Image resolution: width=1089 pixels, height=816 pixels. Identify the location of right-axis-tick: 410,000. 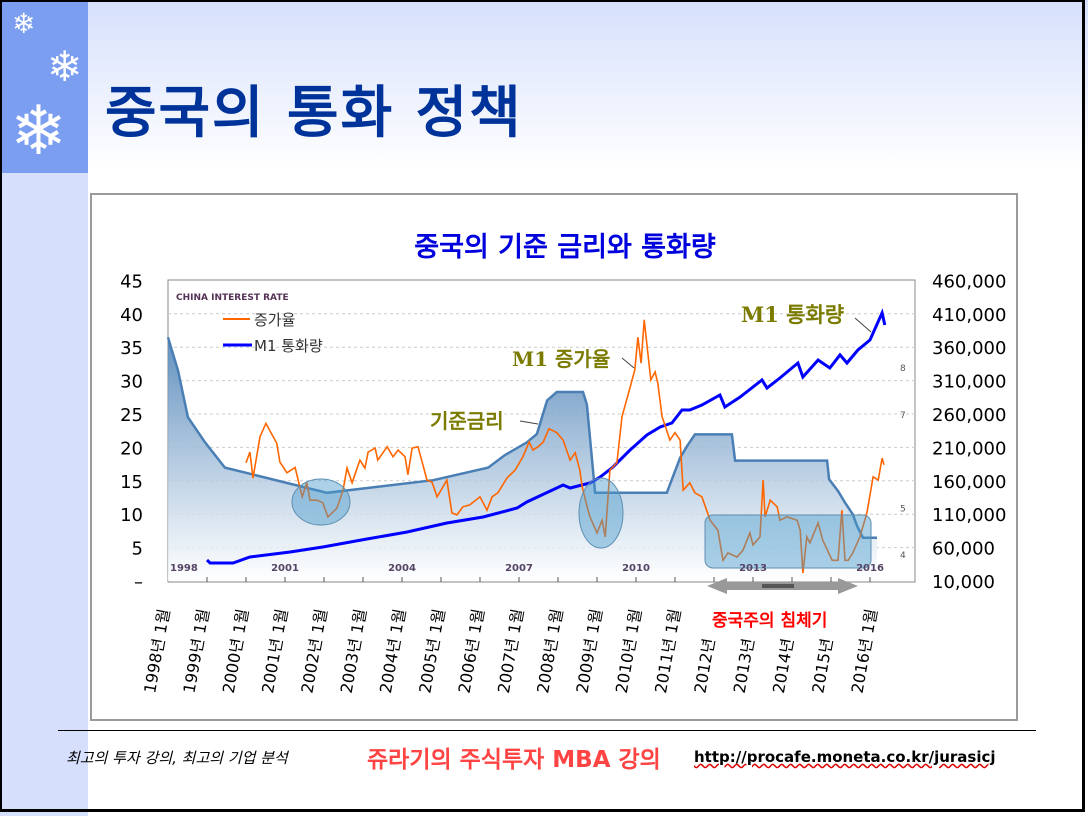
(969, 315).